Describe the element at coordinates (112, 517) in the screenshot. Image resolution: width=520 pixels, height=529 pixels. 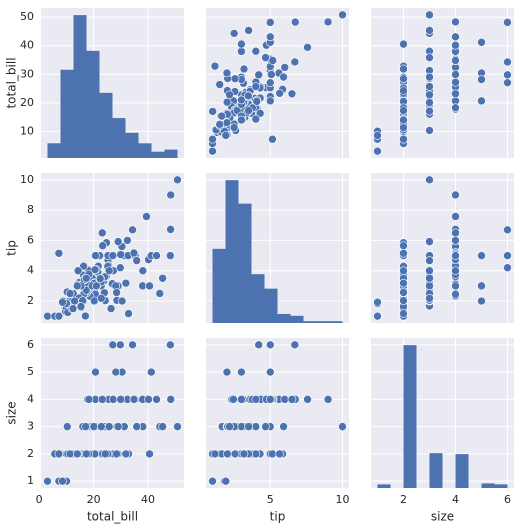
I see `x-axis-label: total_bill` at that location.